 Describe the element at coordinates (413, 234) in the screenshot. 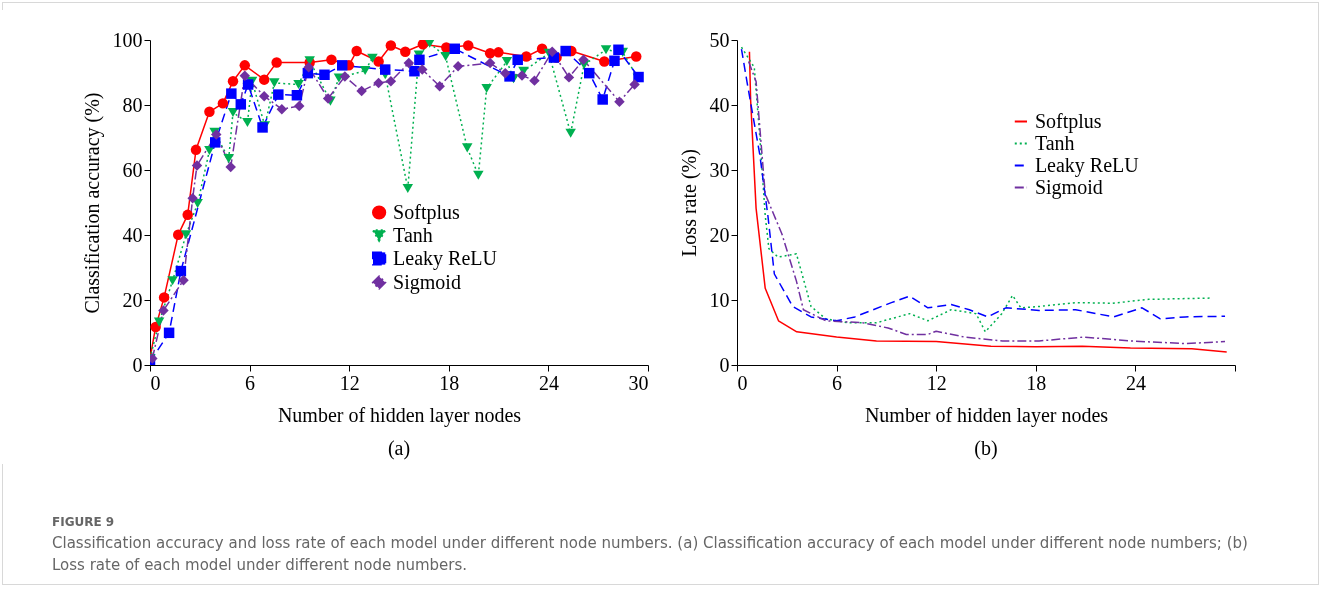

I see `legend-label: Tanh` at that location.